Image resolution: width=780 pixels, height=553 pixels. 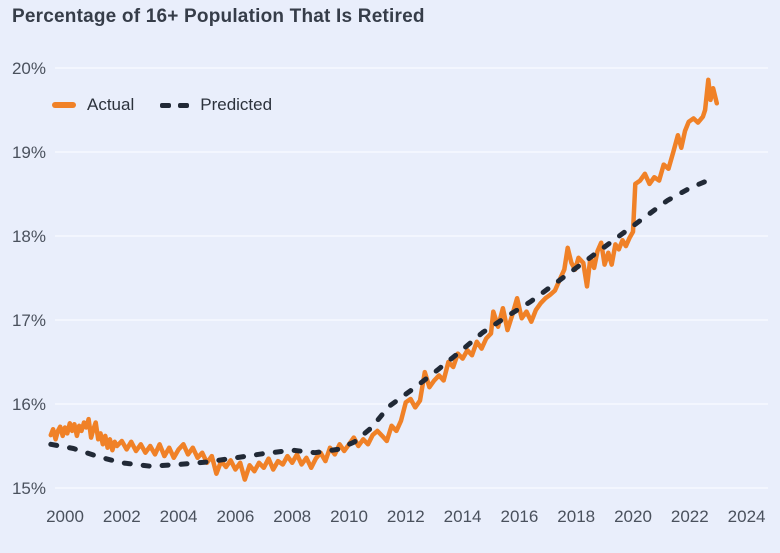 What do you see at coordinates (292, 516) in the screenshot?
I see `x-tick-label: 2008` at bounding box center [292, 516].